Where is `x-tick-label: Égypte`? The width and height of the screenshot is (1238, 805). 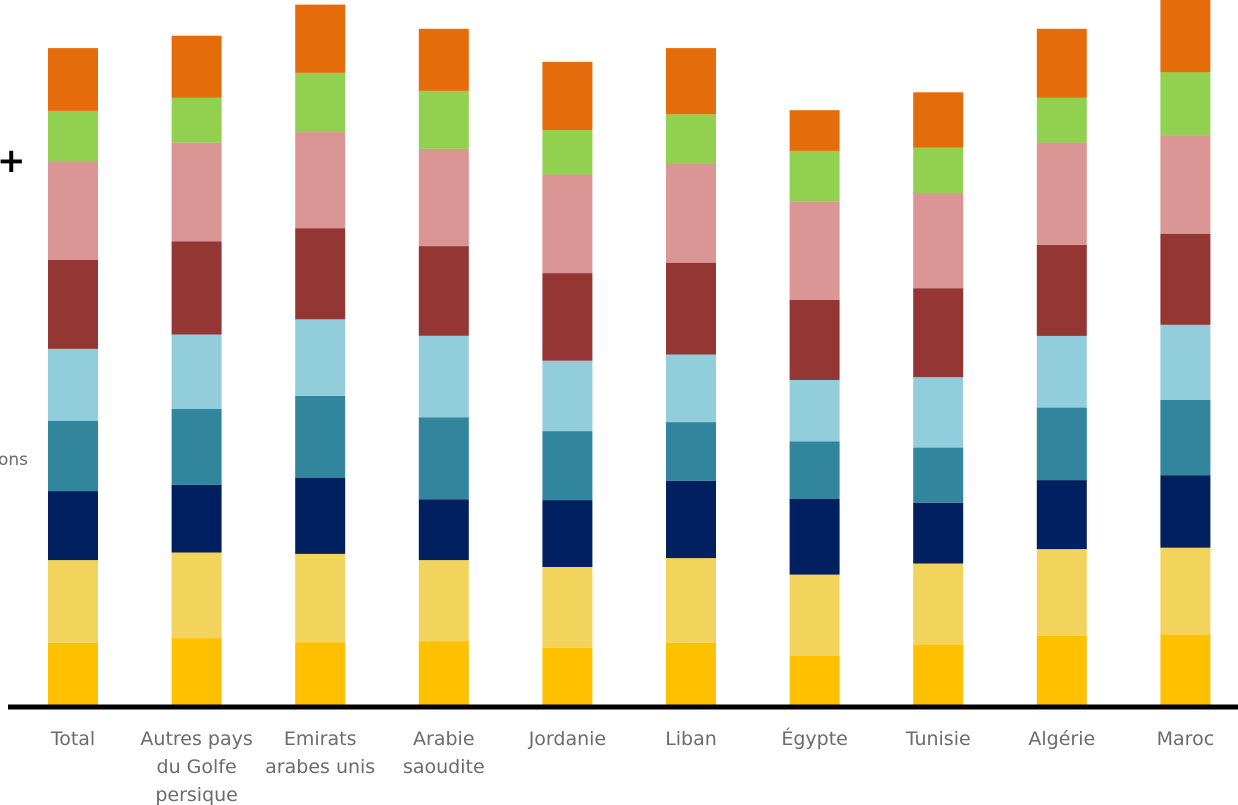
x-tick-label: Égypte is located at coordinates (814, 738).